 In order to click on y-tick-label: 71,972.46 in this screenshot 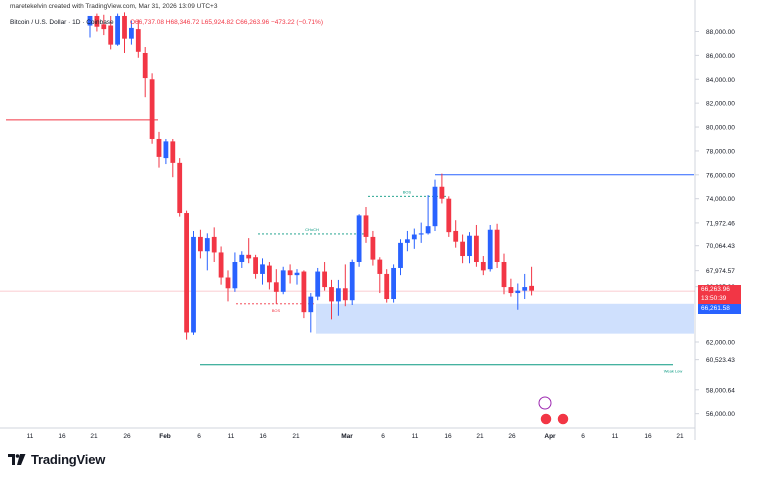, I will do `click(720, 223)`.